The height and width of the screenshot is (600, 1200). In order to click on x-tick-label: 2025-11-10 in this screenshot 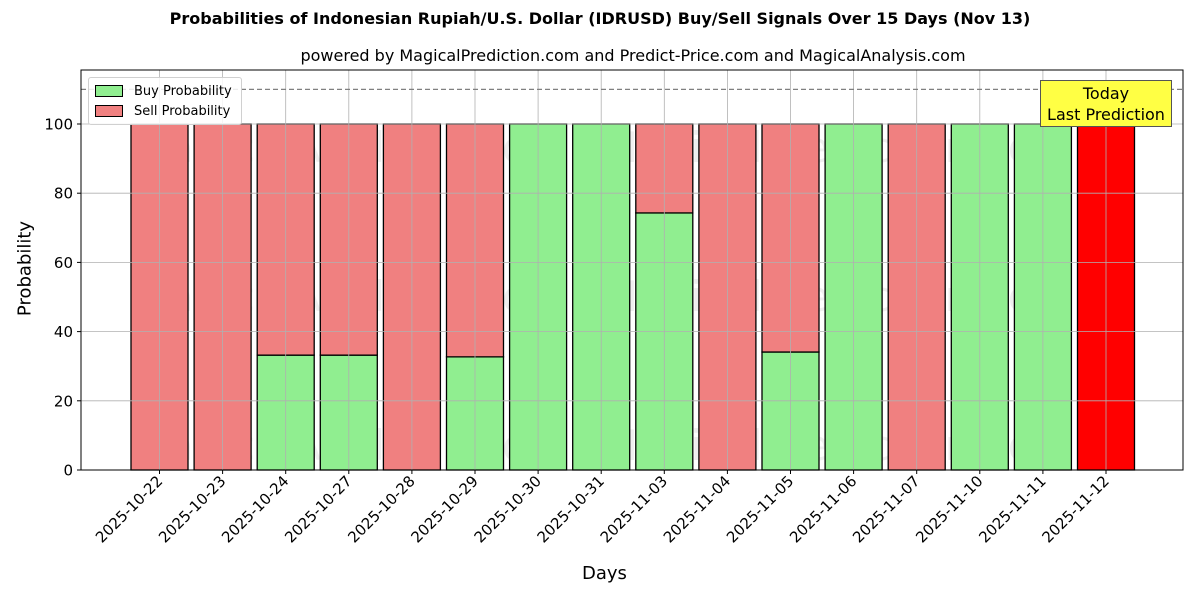, I will do `click(949, 509)`.